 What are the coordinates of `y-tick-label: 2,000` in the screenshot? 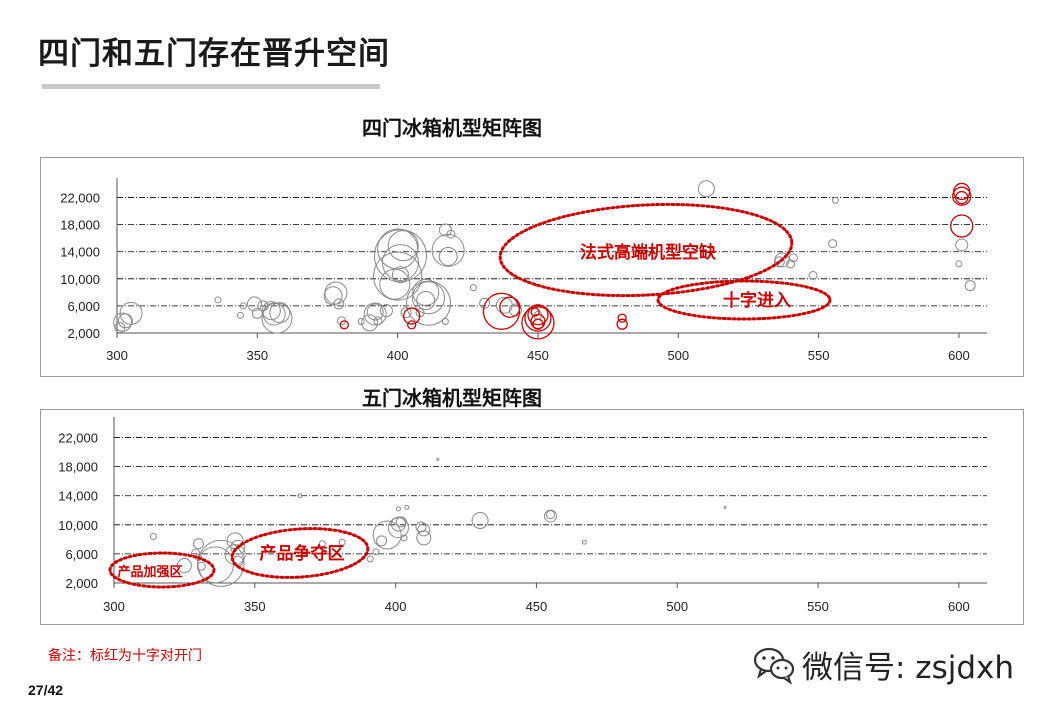 It's located at (81, 583).